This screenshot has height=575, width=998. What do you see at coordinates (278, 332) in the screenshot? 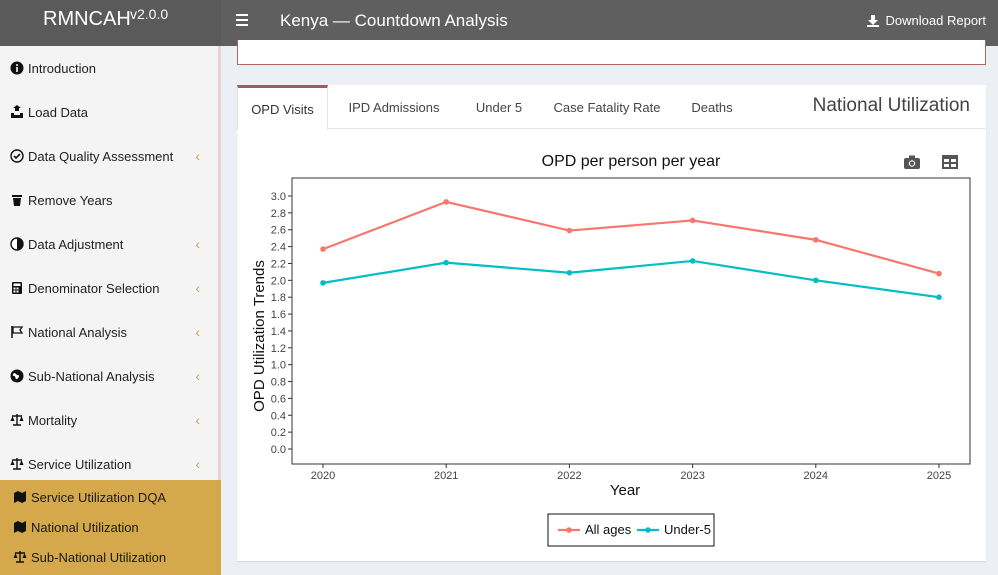
I see `y-tick-label: 1.4` at bounding box center [278, 332].